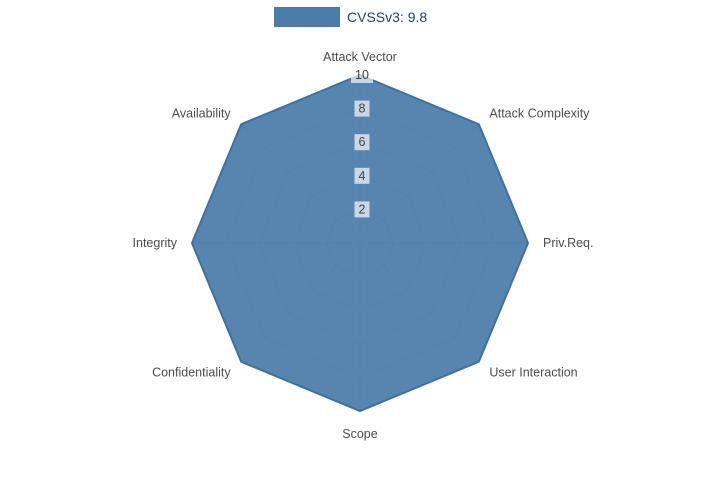 The height and width of the screenshot is (504, 720). I want to click on radial-tick-label: 2, so click(362, 209).